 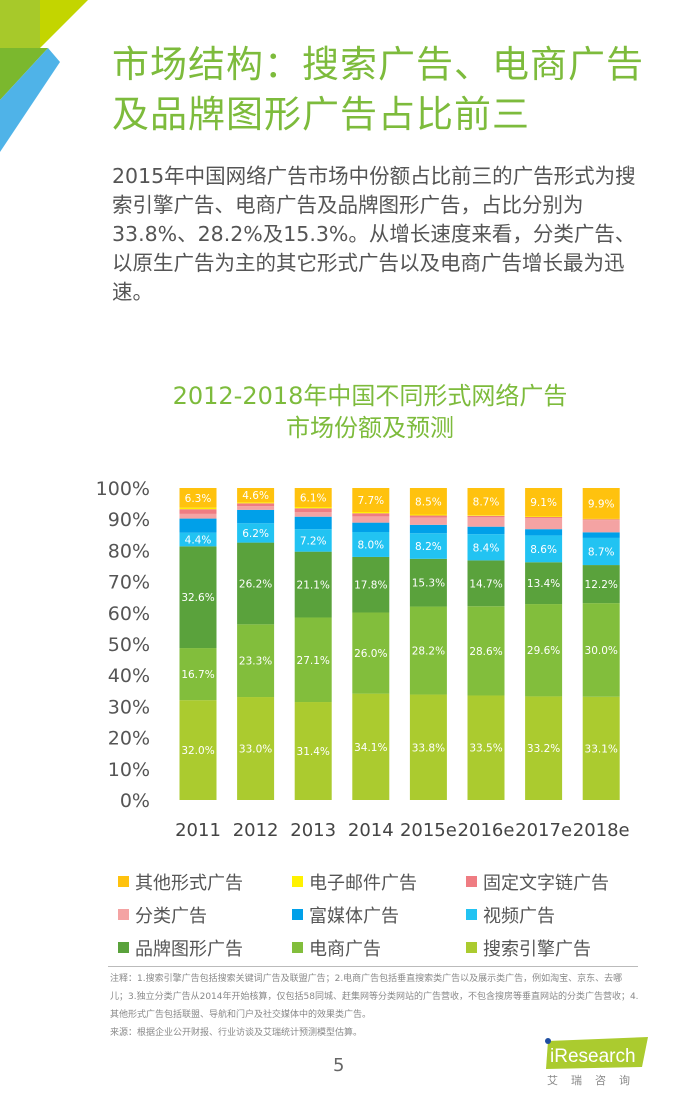 I want to click on logo-subtitle: 艾瑞咨询, so click(x=595, y=1080).